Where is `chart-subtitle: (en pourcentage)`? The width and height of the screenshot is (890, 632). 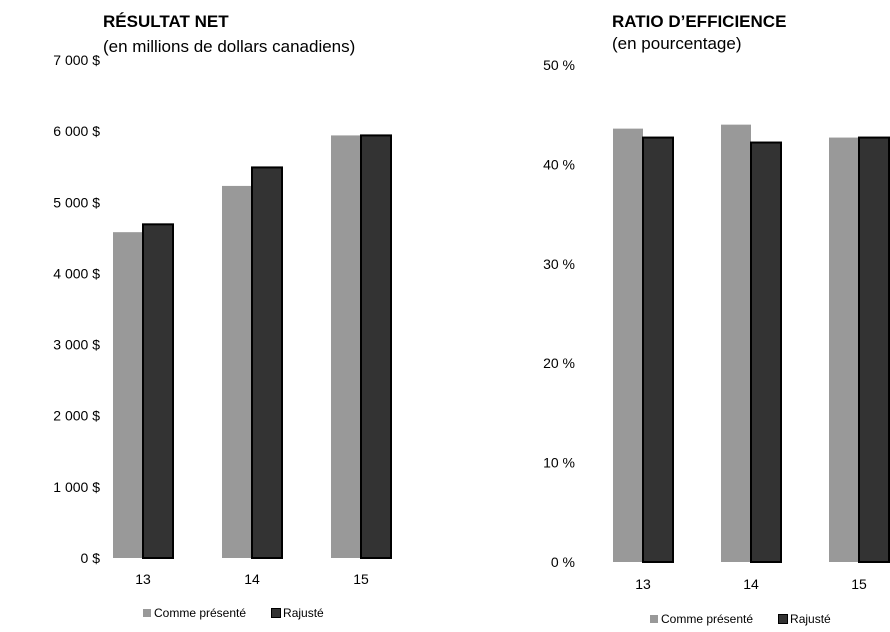
chart-subtitle: (en pourcentage) is located at coordinates (677, 43).